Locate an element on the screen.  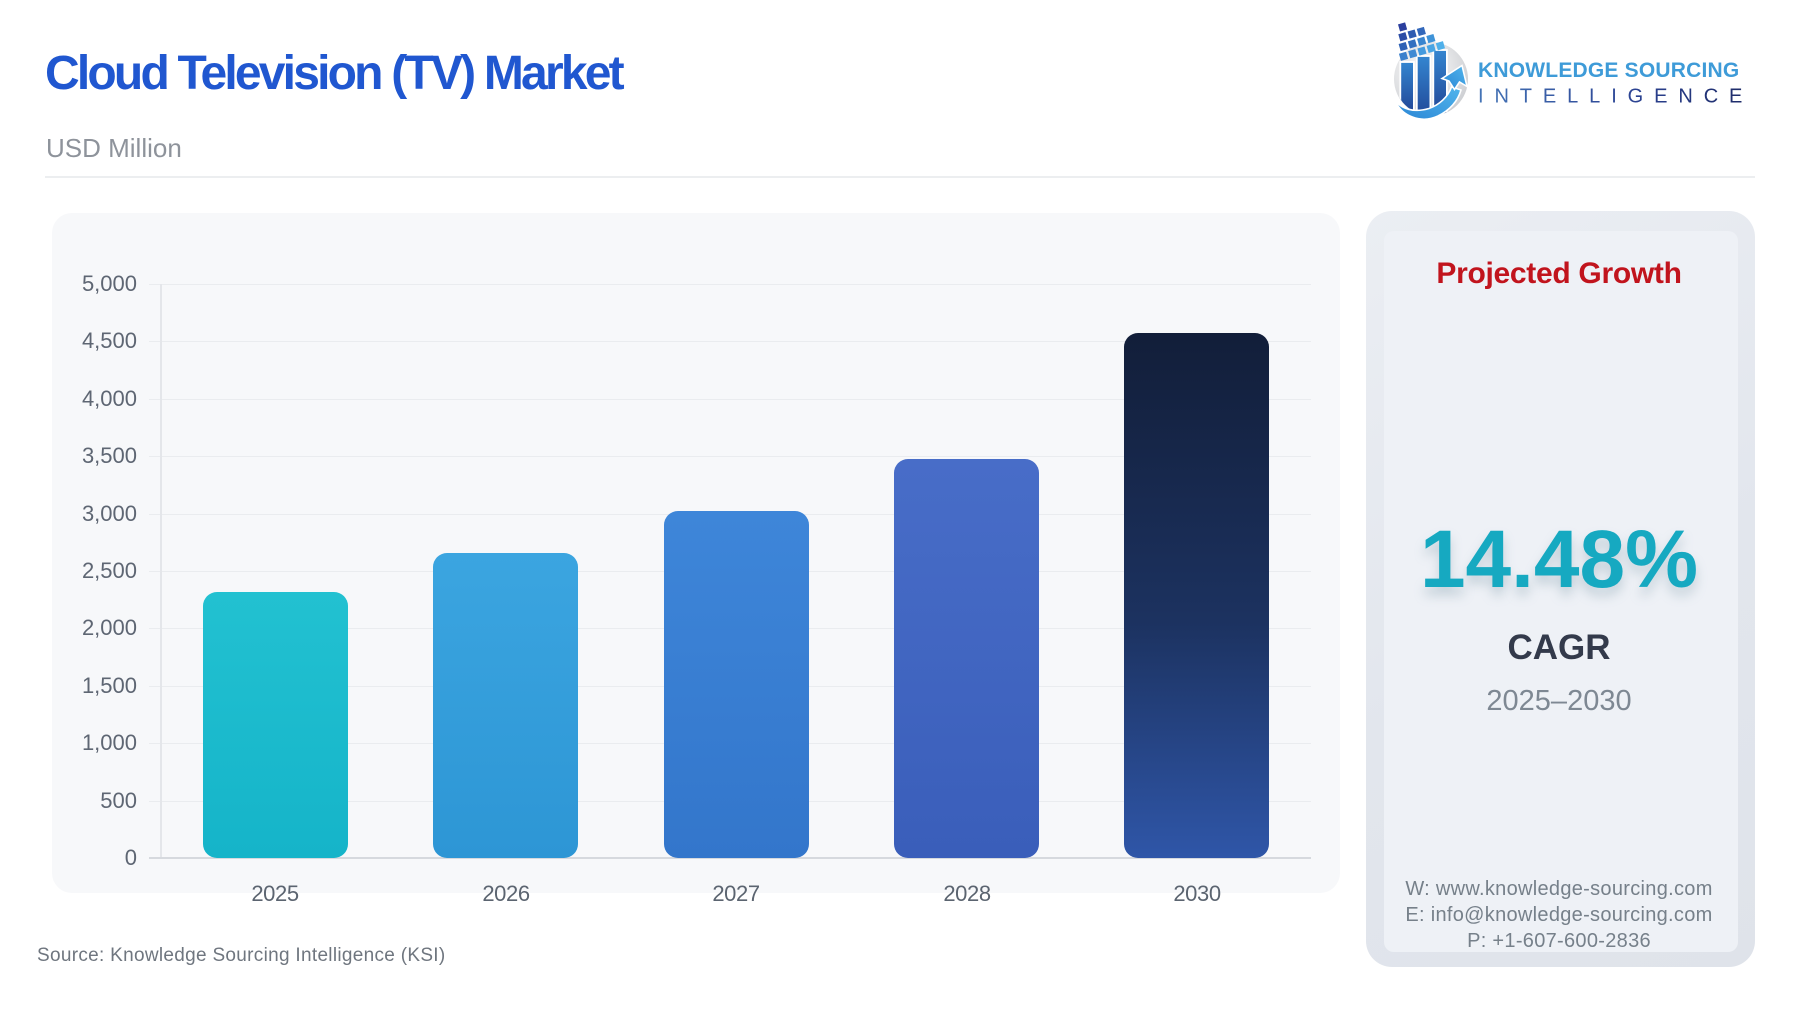
svg-text: INTELLIGENCE is located at coordinates (1615, 96).